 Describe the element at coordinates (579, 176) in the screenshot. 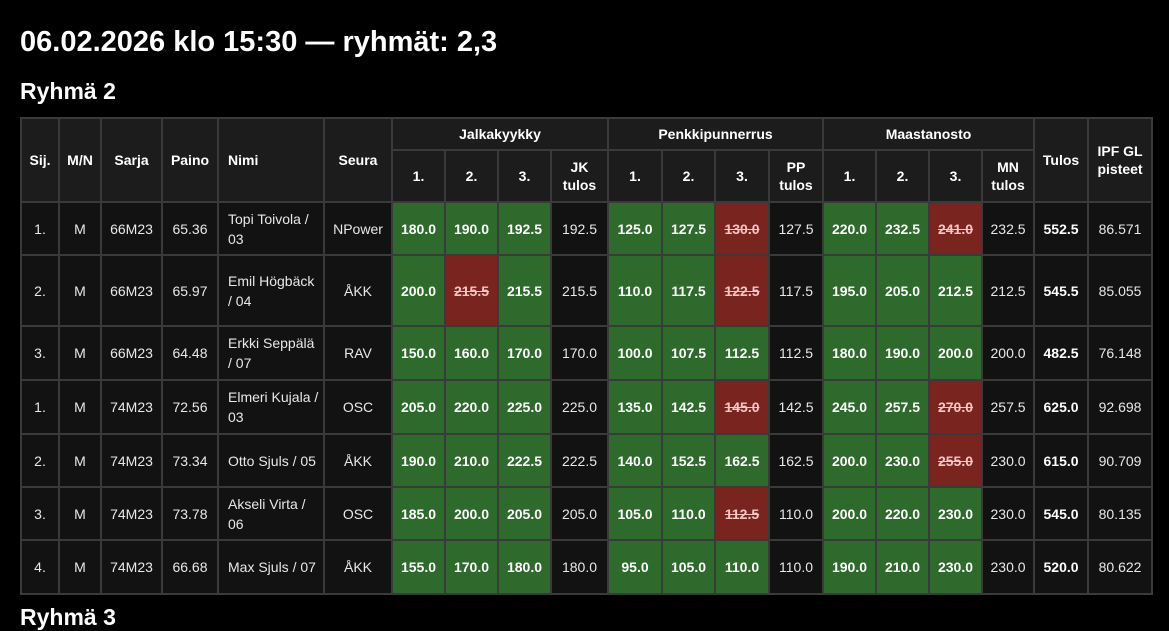

I see `header-squat-result: JK tulos` at that location.